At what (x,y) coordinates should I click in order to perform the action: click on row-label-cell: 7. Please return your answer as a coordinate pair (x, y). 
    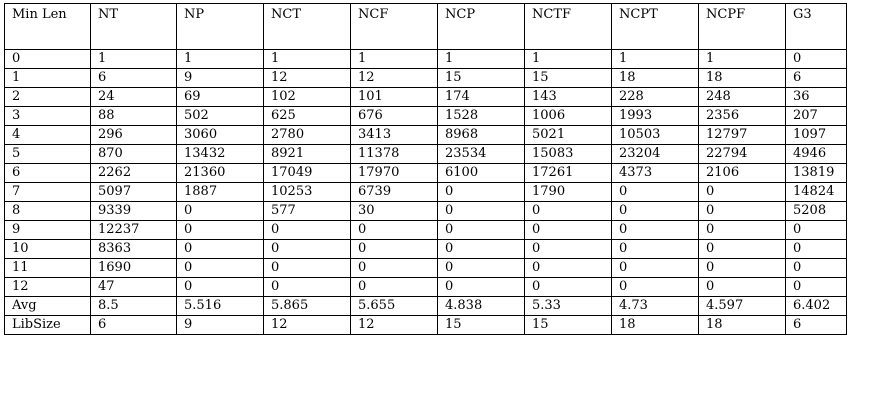
    Looking at the image, I should click on (47, 192).